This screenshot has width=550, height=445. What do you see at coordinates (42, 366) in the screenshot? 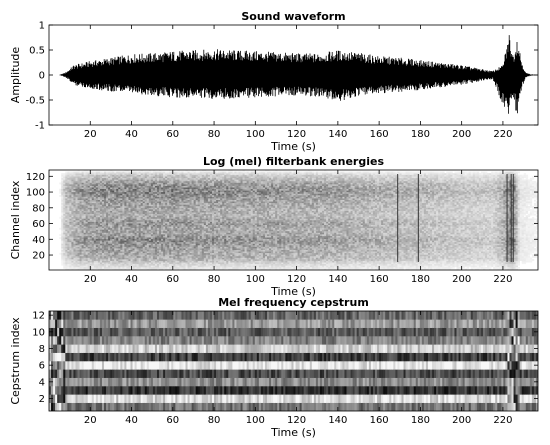
I see `y-tick-label: 6` at bounding box center [42, 366].